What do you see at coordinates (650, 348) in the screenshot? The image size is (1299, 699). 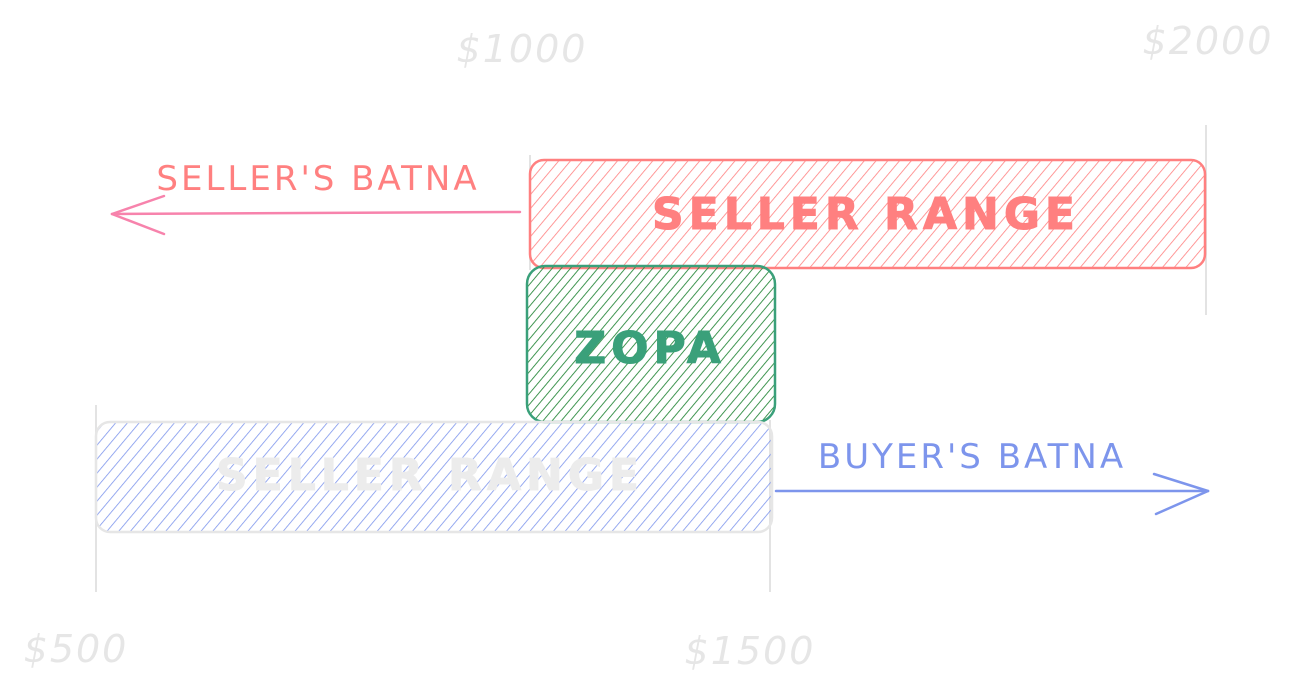 I see `zopa-label: ZOPA` at bounding box center [650, 348].